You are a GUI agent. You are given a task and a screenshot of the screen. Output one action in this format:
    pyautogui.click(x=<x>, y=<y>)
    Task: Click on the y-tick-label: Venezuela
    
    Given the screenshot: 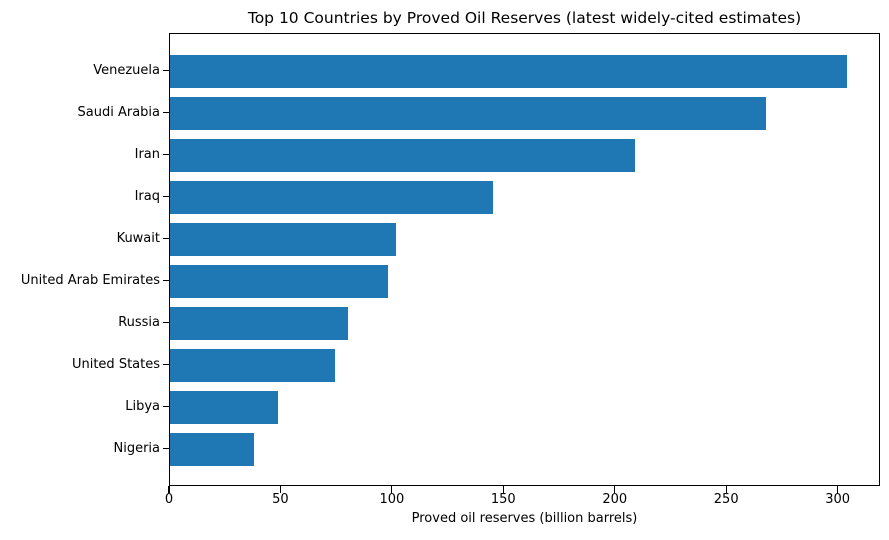 What is the action you would take?
    pyautogui.click(x=126, y=70)
    